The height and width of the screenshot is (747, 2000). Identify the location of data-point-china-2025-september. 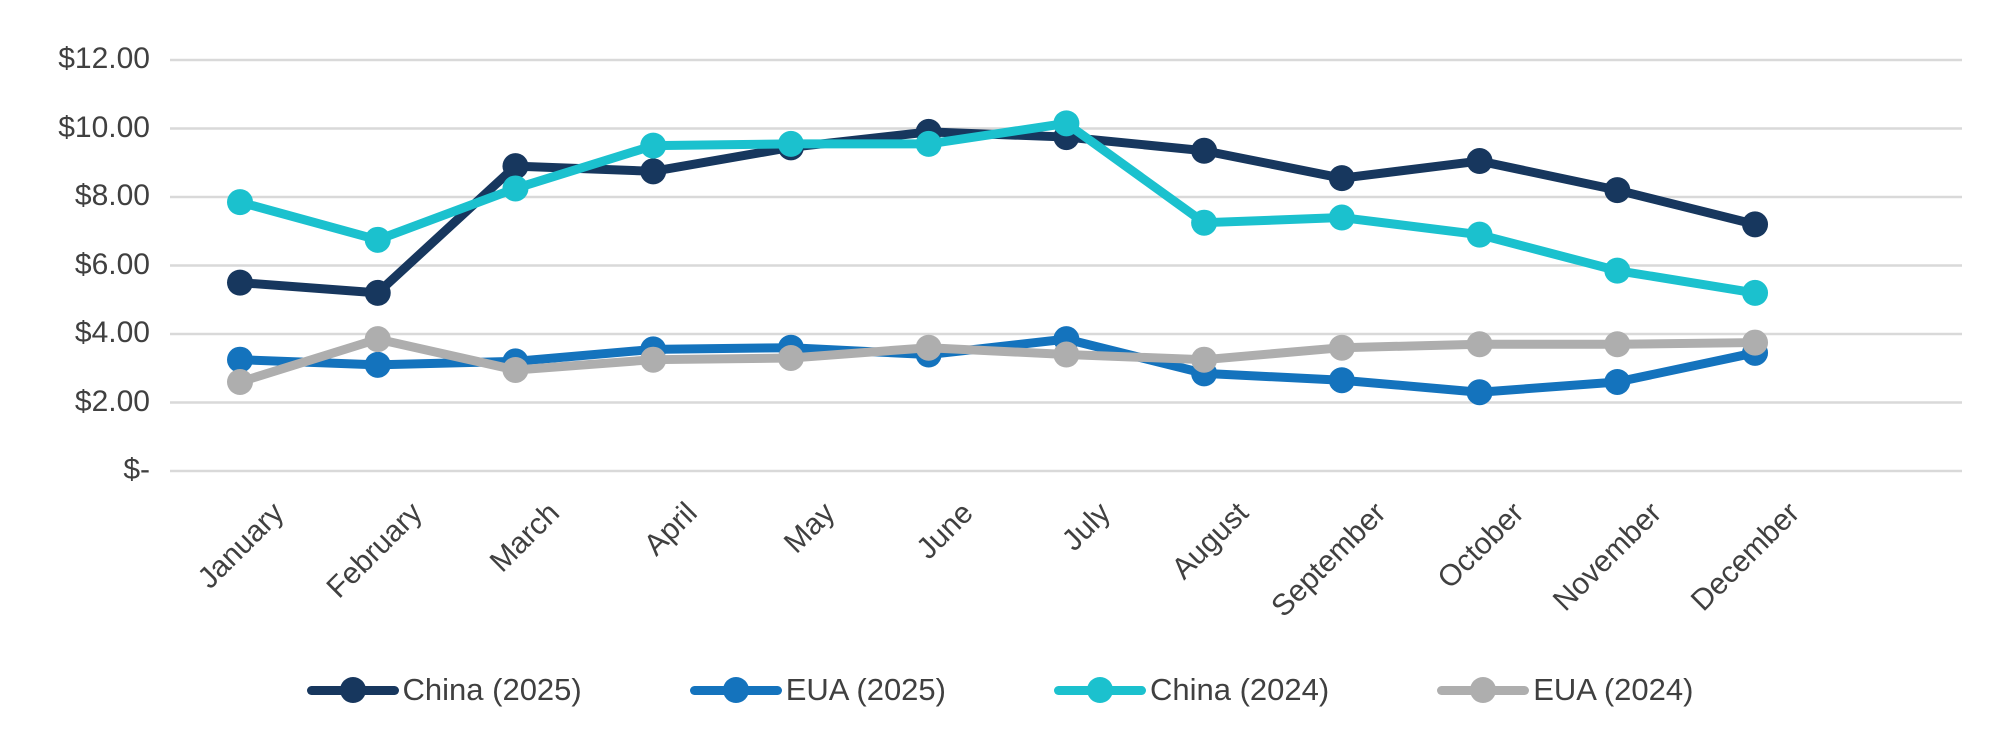
(1341, 178).